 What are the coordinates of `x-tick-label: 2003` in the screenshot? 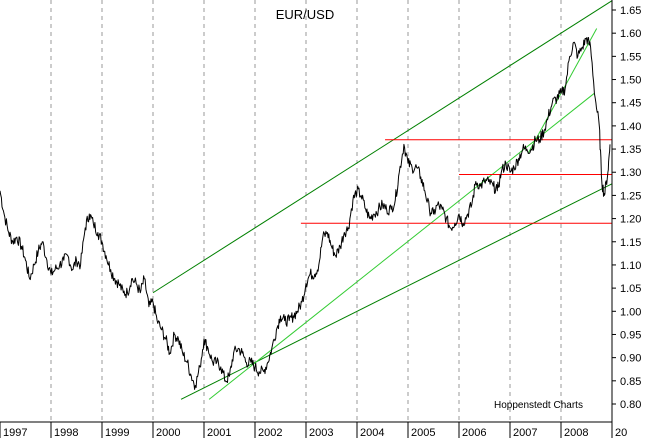 It's located at (321, 432).